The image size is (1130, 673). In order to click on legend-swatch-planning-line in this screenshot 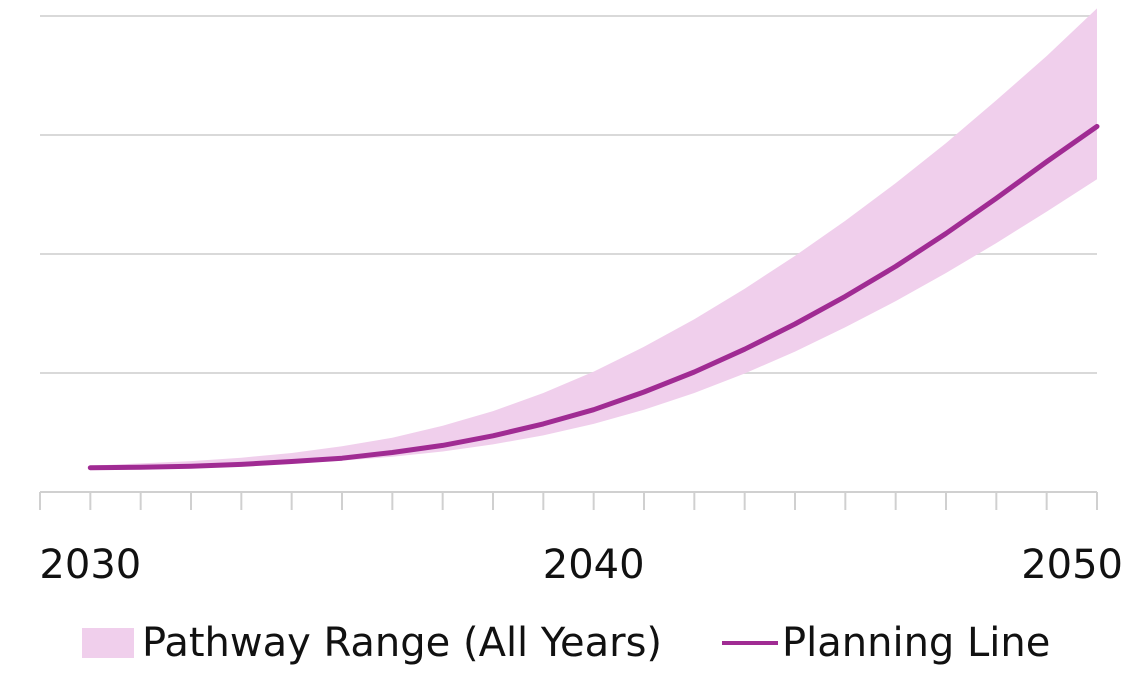, I will do `click(750, 642)`.